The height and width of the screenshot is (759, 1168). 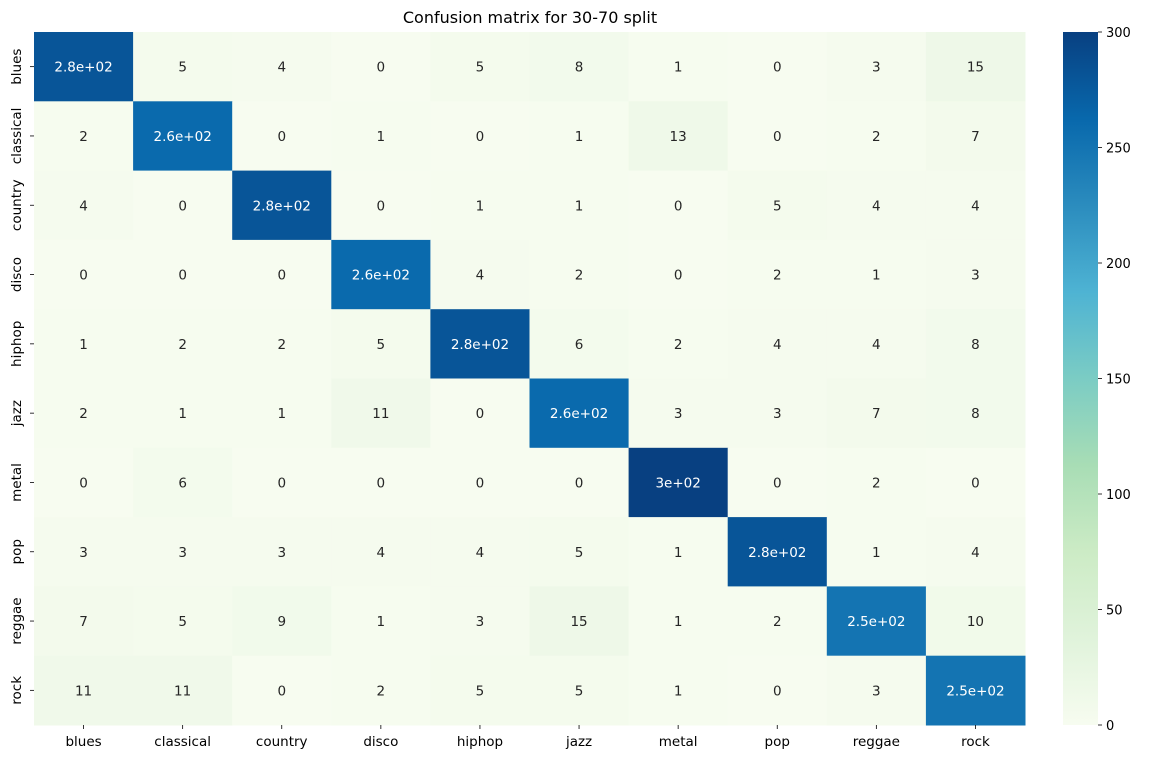 I want to click on chart-title: Confusion matrix for 30-70 split, so click(x=530, y=17).